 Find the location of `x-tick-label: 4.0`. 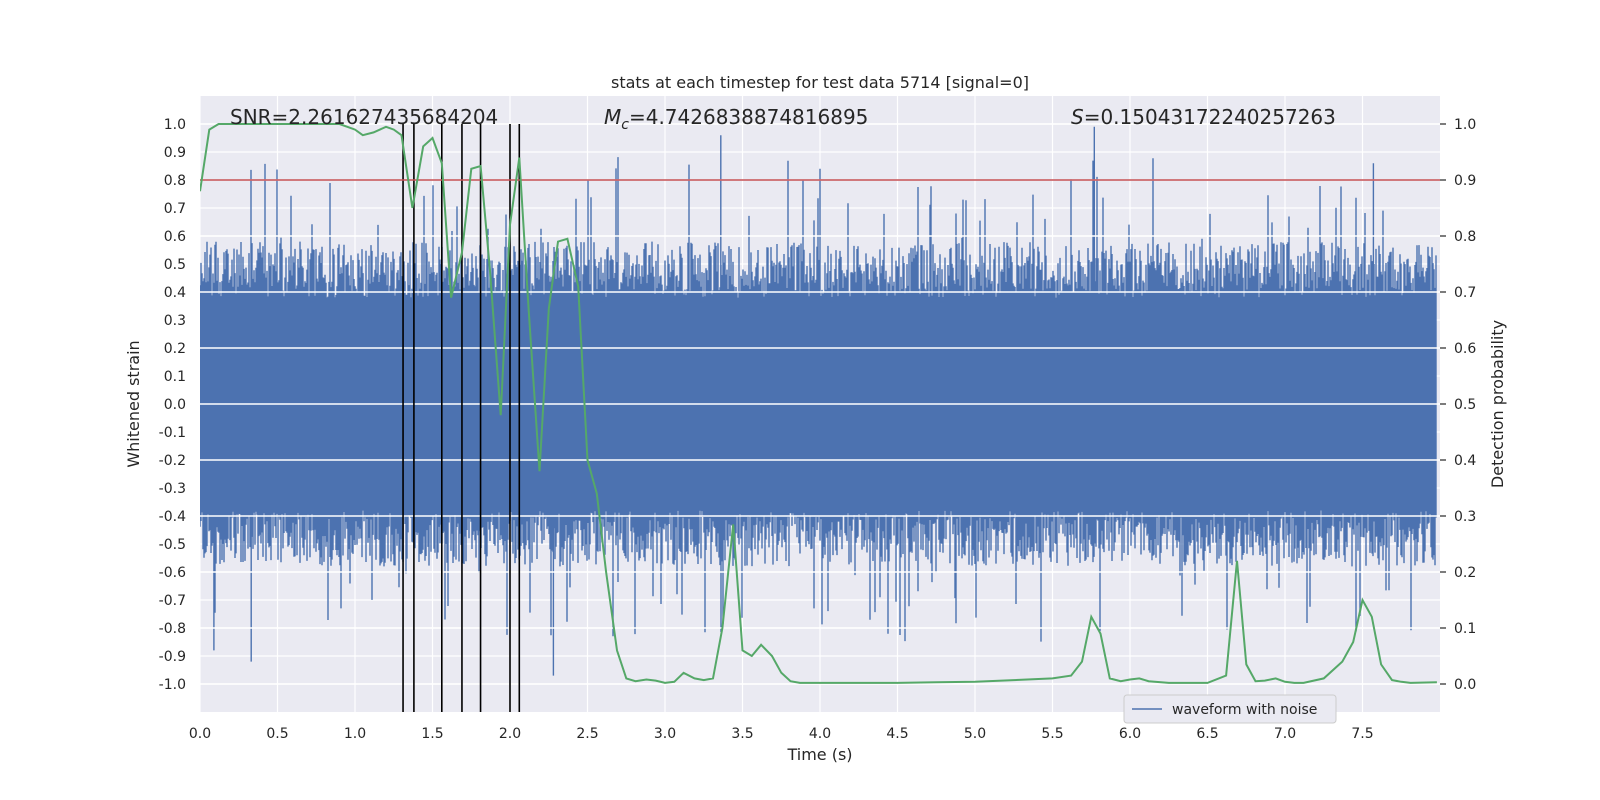

x-tick-label: 4.0 is located at coordinates (820, 734).